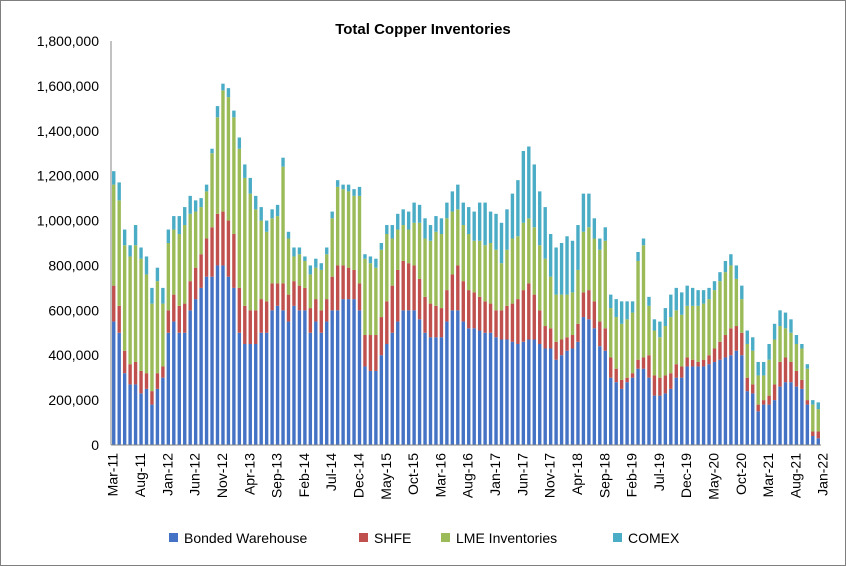 This screenshot has width=846, height=566. What do you see at coordinates (68, 176) in the screenshot?
I see `y-tick-label: 1,200,000` at bounding box center [68, 176].